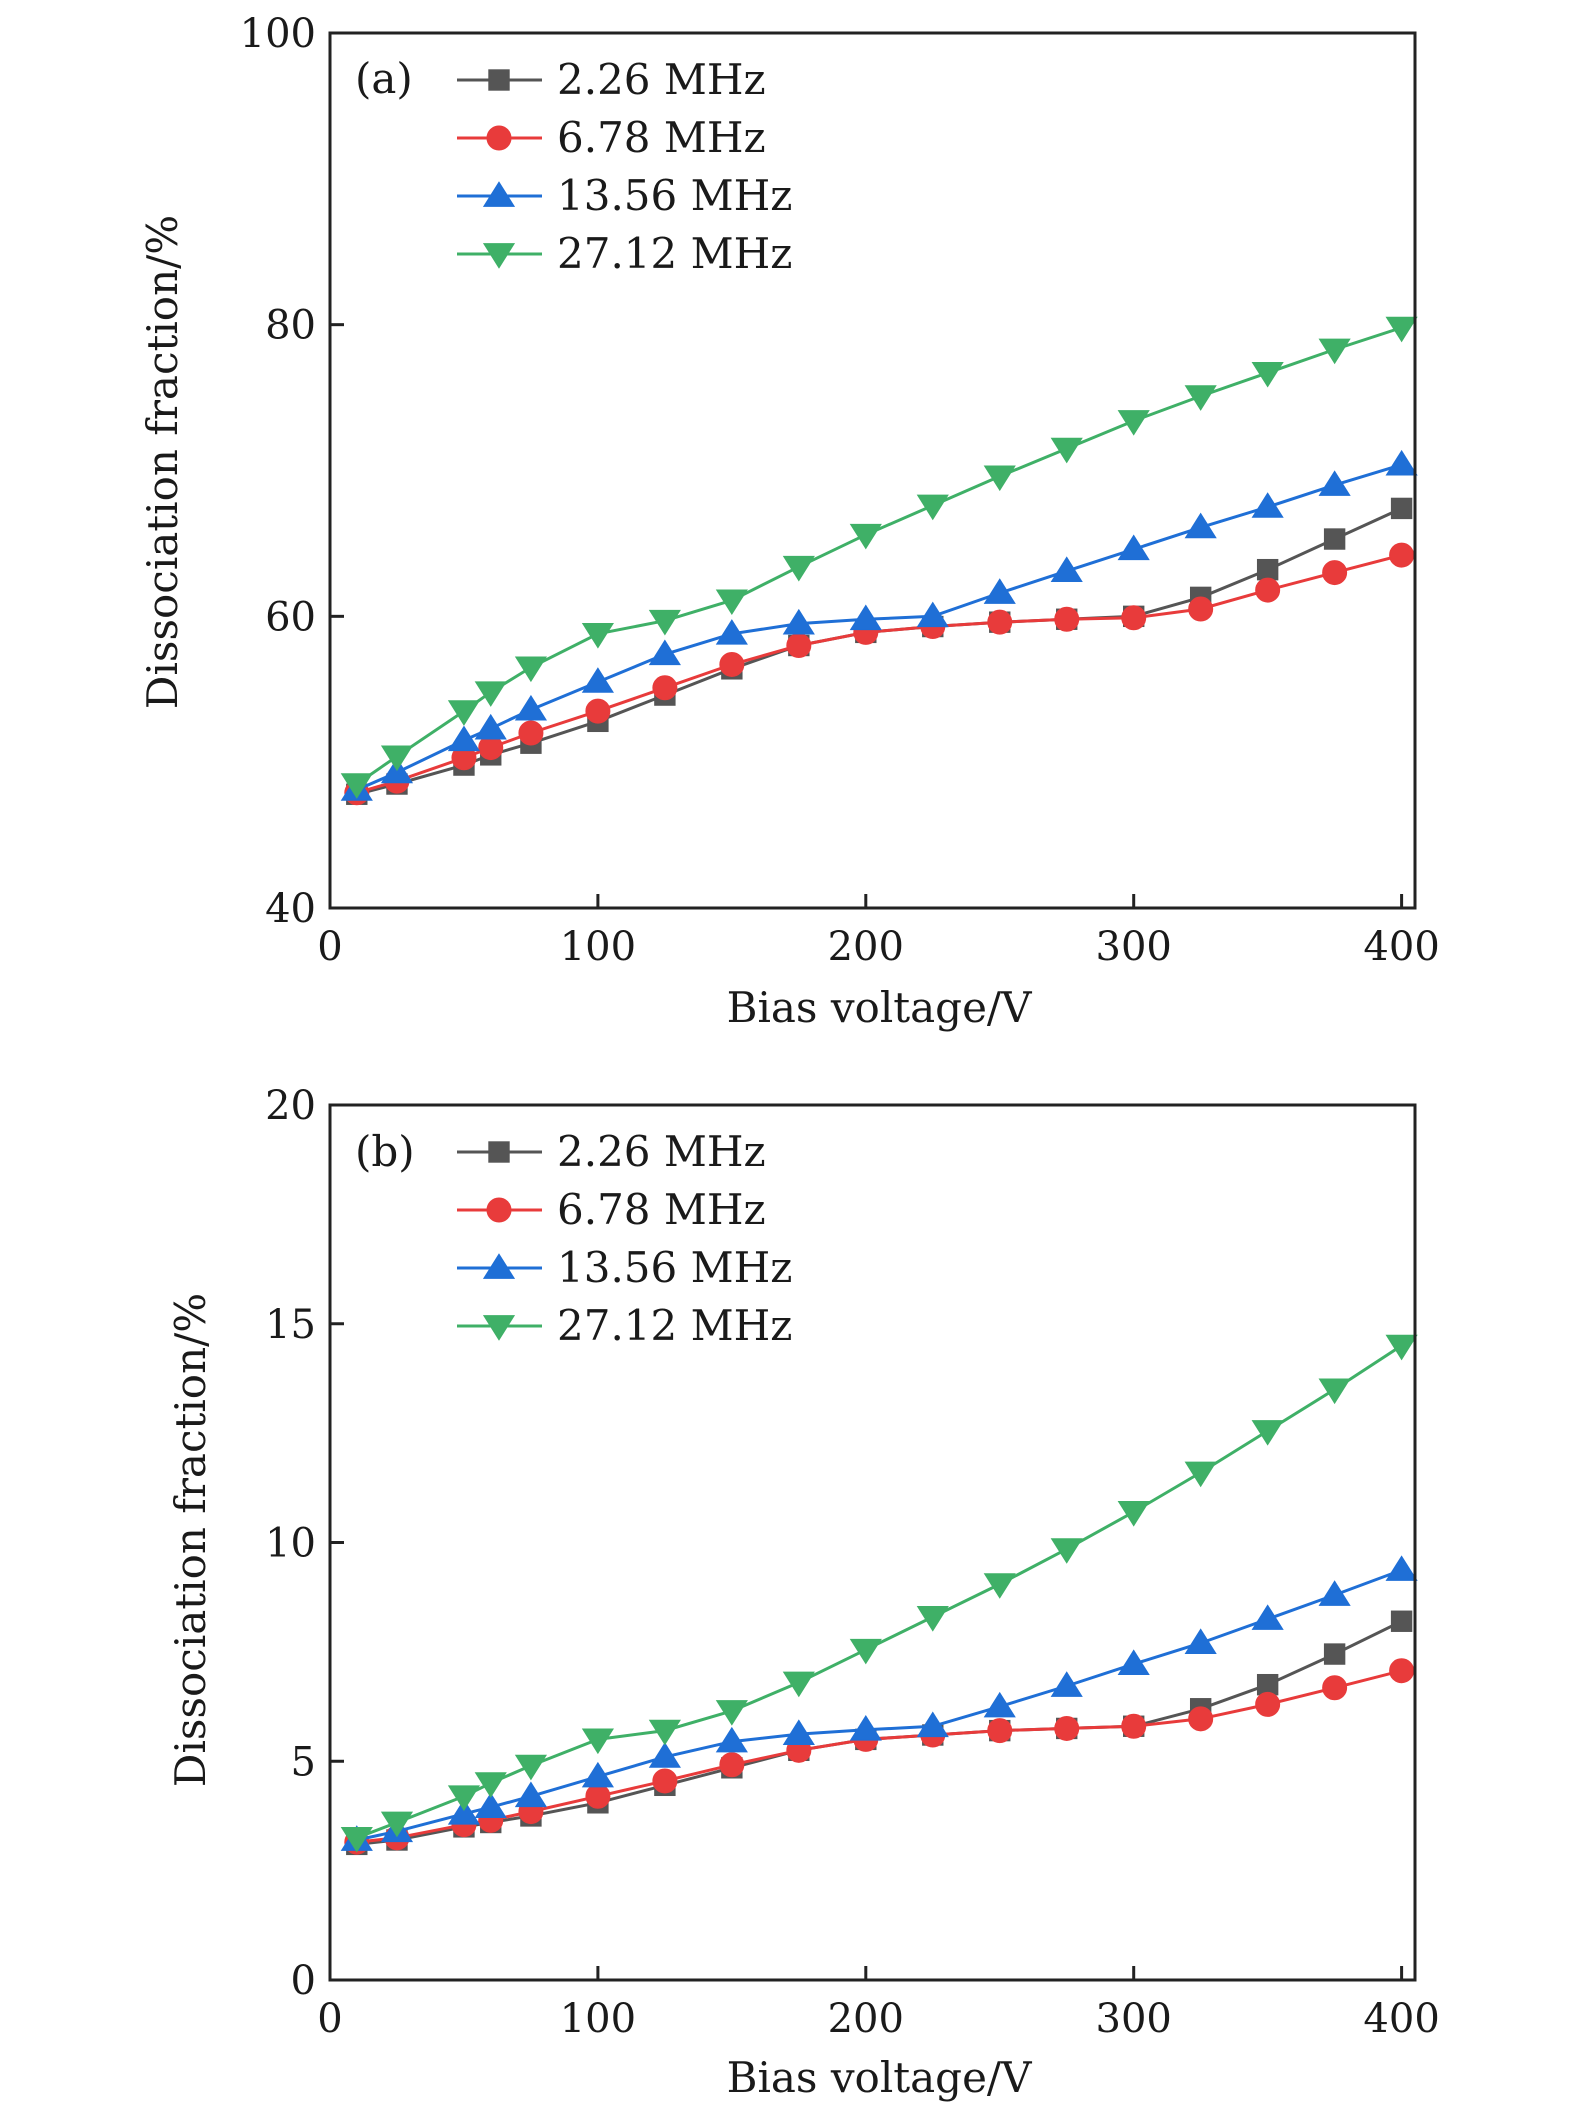 This screenshot has width=1575, height=2111. I want to click on panel-b-y-tick-label: 20, so click(290, 1106).